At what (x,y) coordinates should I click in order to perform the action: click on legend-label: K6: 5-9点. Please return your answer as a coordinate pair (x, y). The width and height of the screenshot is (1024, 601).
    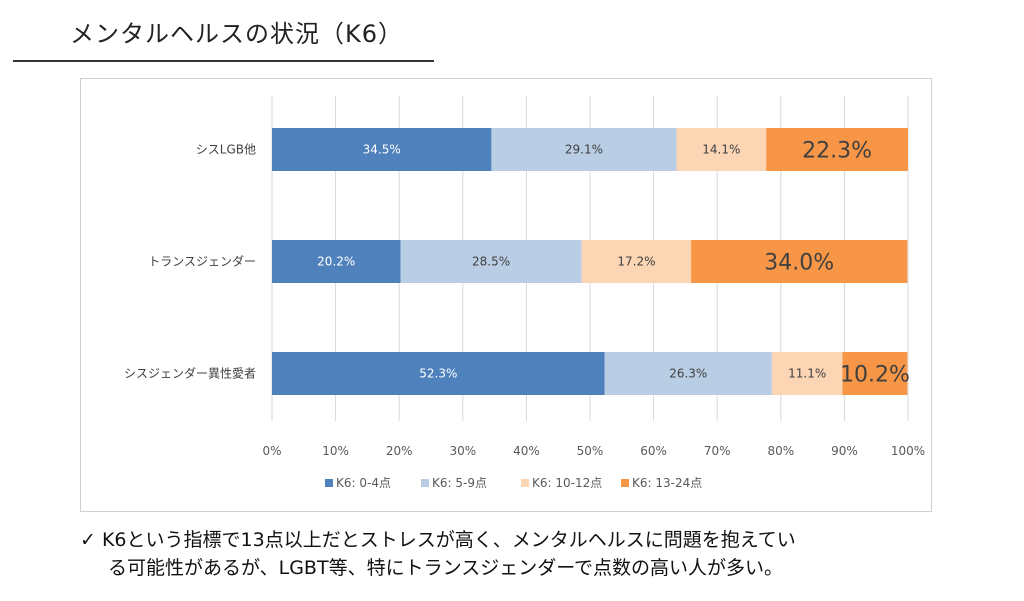
    Looking at the image, I should click on (459, 483).